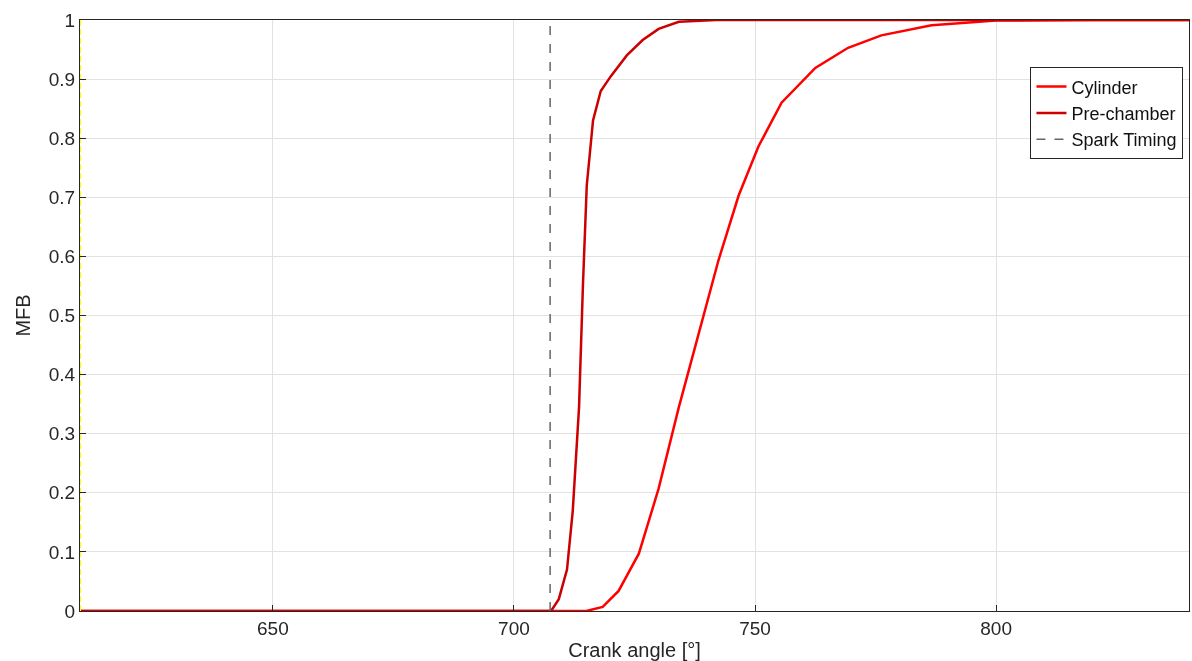 The image size is (1192, 661). I want to click on x-tick-label: 800, so click(996, 628).